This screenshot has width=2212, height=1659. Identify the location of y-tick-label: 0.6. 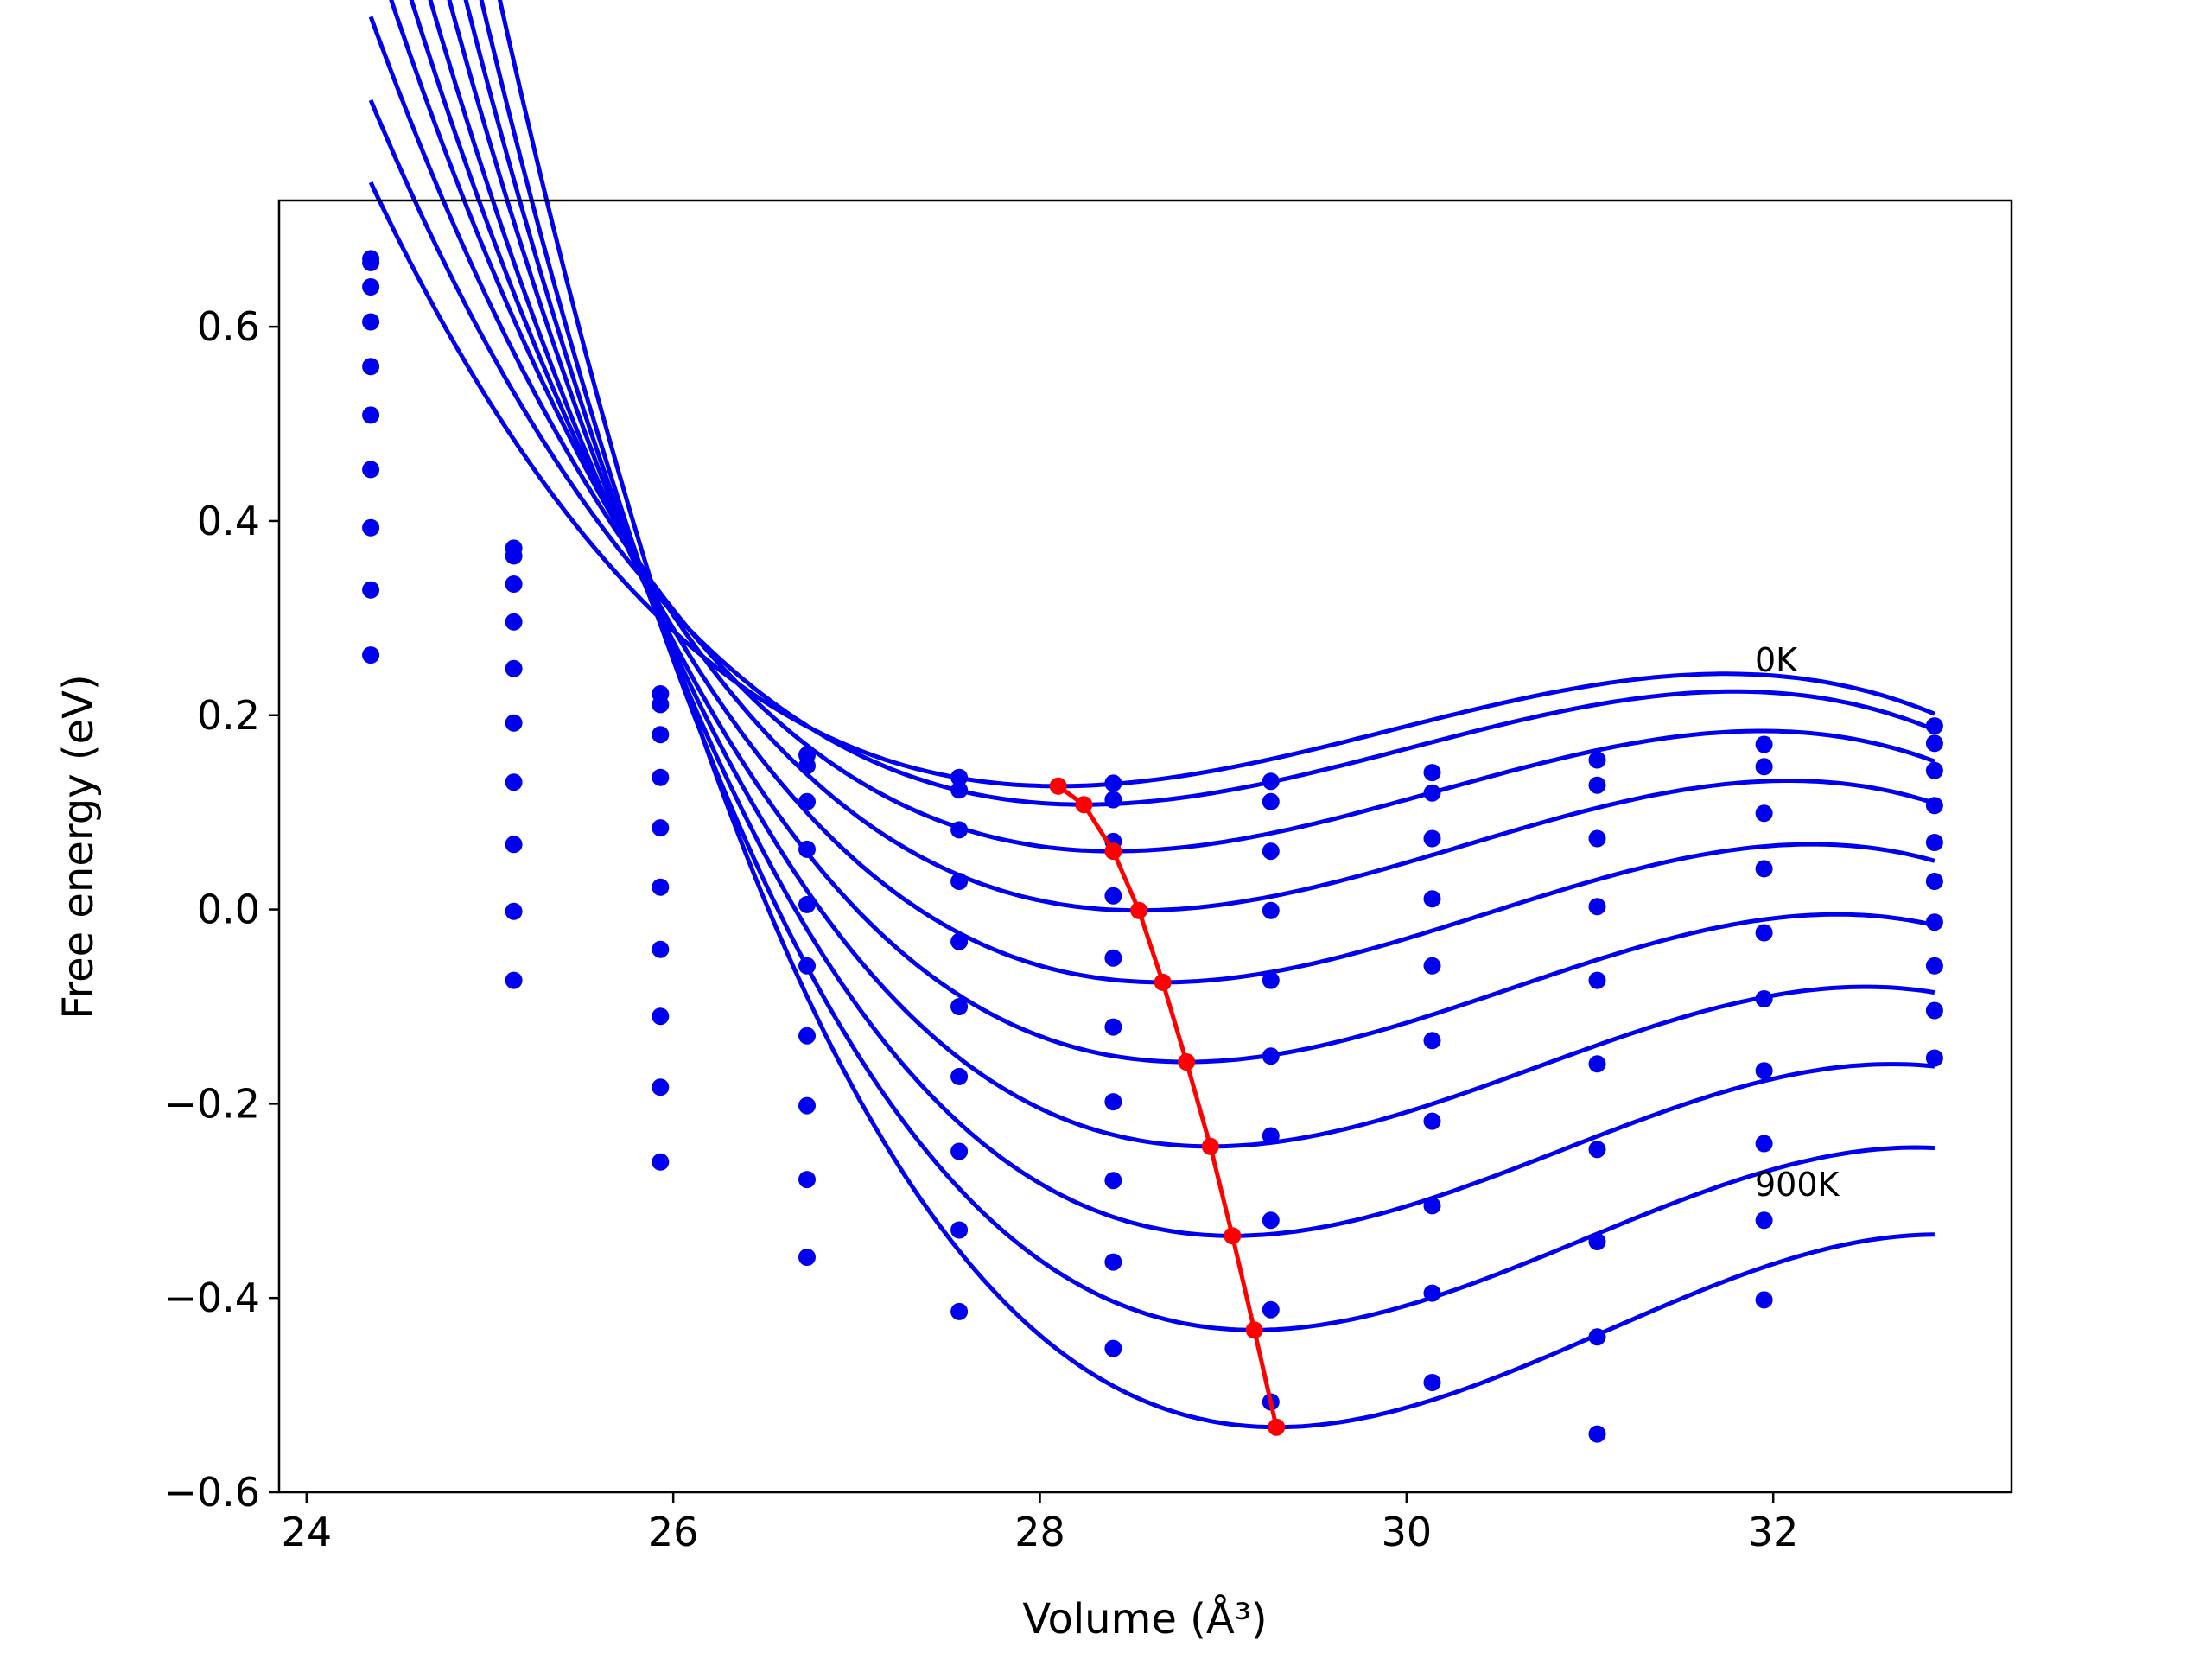
(229, 326).